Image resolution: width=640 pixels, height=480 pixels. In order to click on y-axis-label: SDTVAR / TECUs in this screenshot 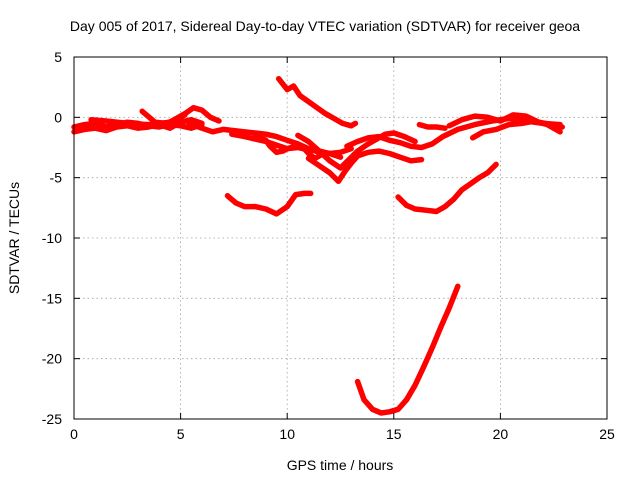, I will do `click(14, 238)`.